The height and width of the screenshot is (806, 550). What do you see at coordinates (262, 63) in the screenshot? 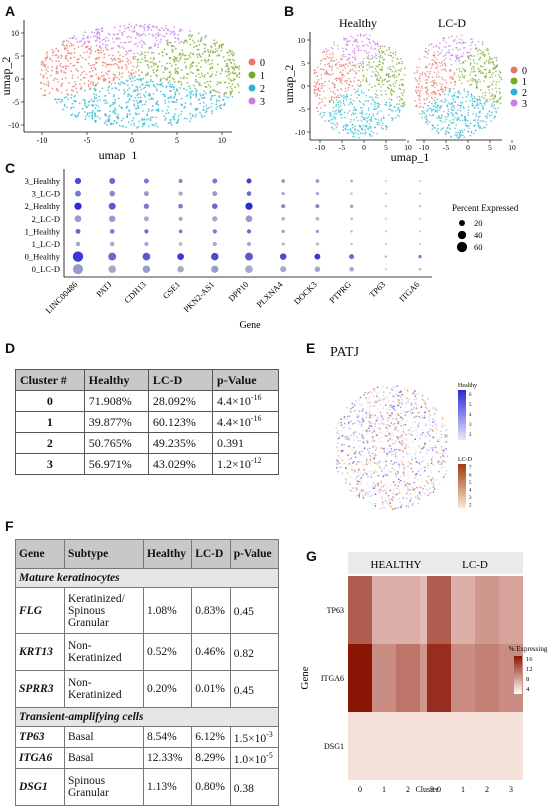
I see `legend-label: 0` at bounding box center [262, 63].